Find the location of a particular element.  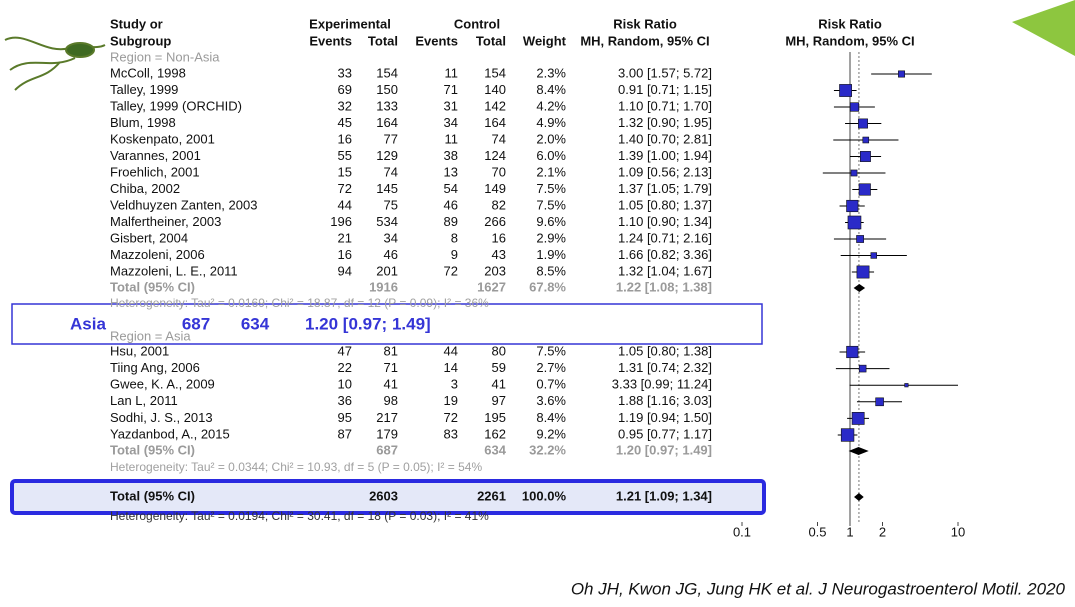

cell-e-events: 95 is located at coordinates (345, 417).